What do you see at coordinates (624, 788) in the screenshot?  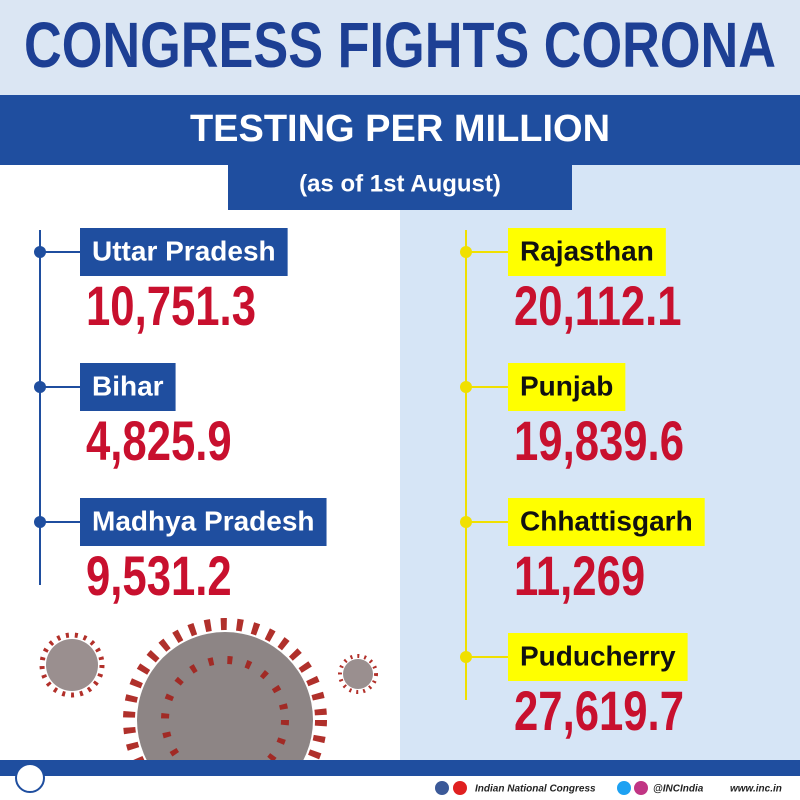 I see `twitter-icon` at bounding box center [624, 788].